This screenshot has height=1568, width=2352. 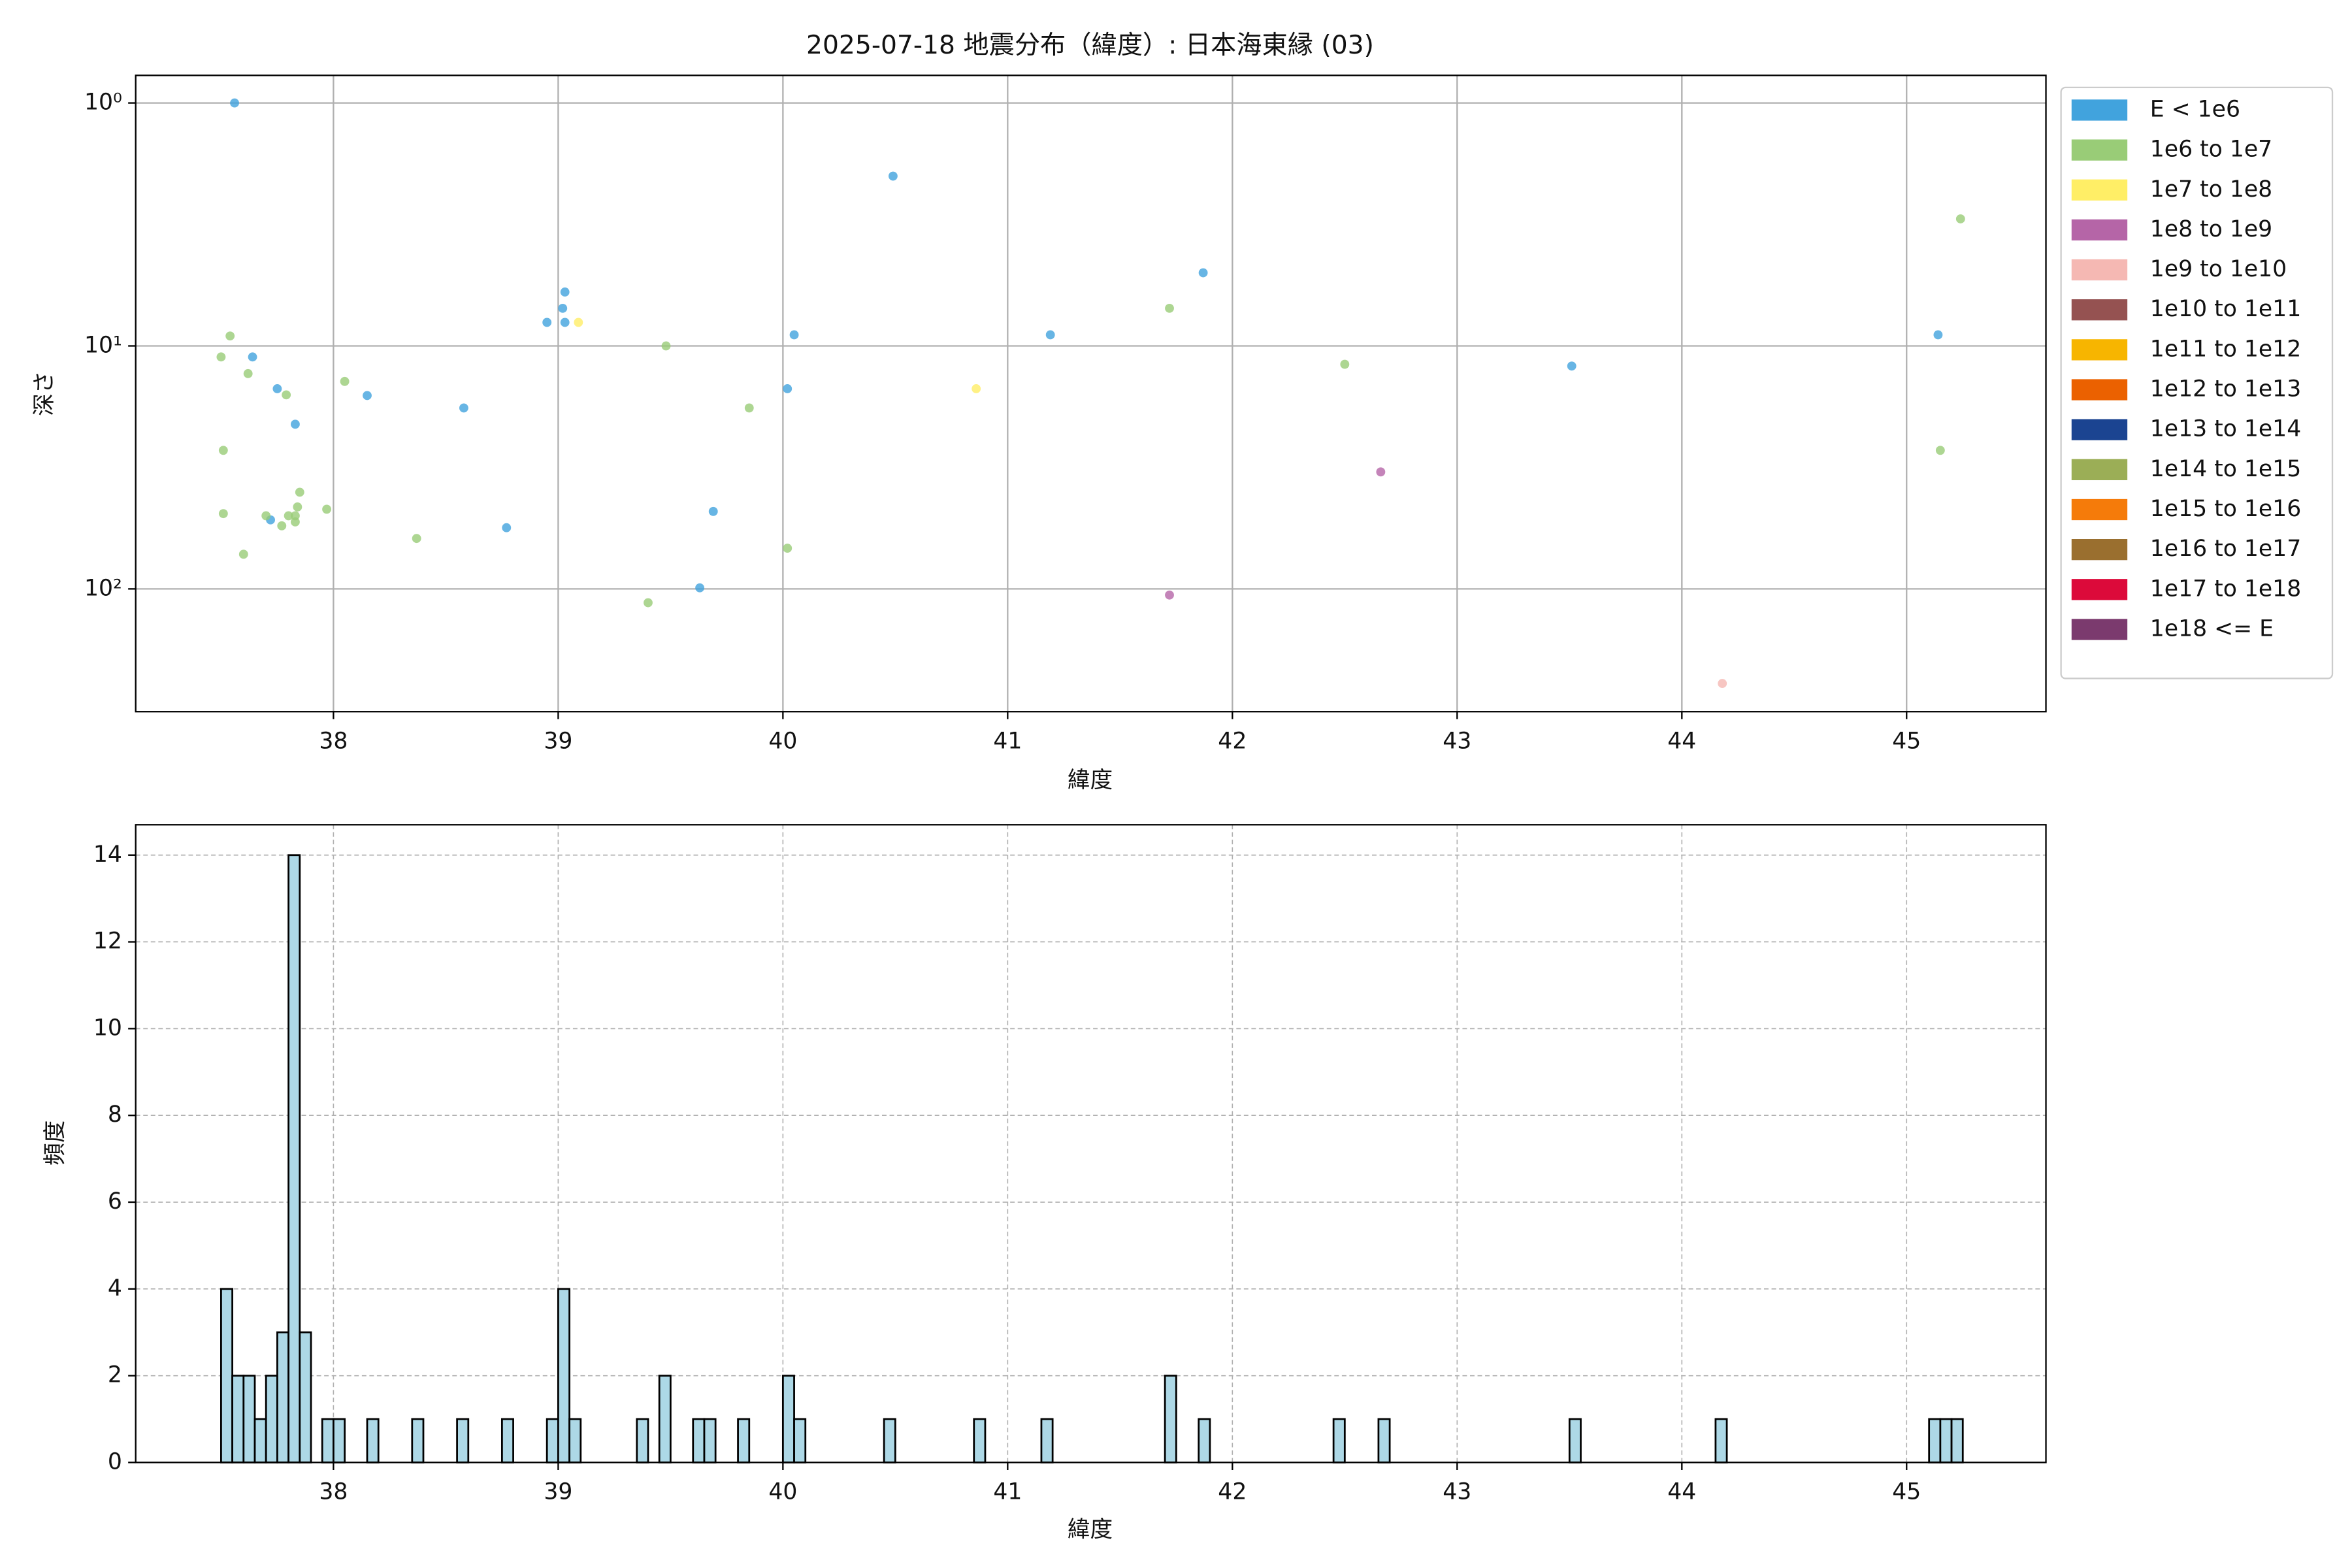 I want to click on legend-label: 1e17 to 1e18, so click(x=2225, y=589).